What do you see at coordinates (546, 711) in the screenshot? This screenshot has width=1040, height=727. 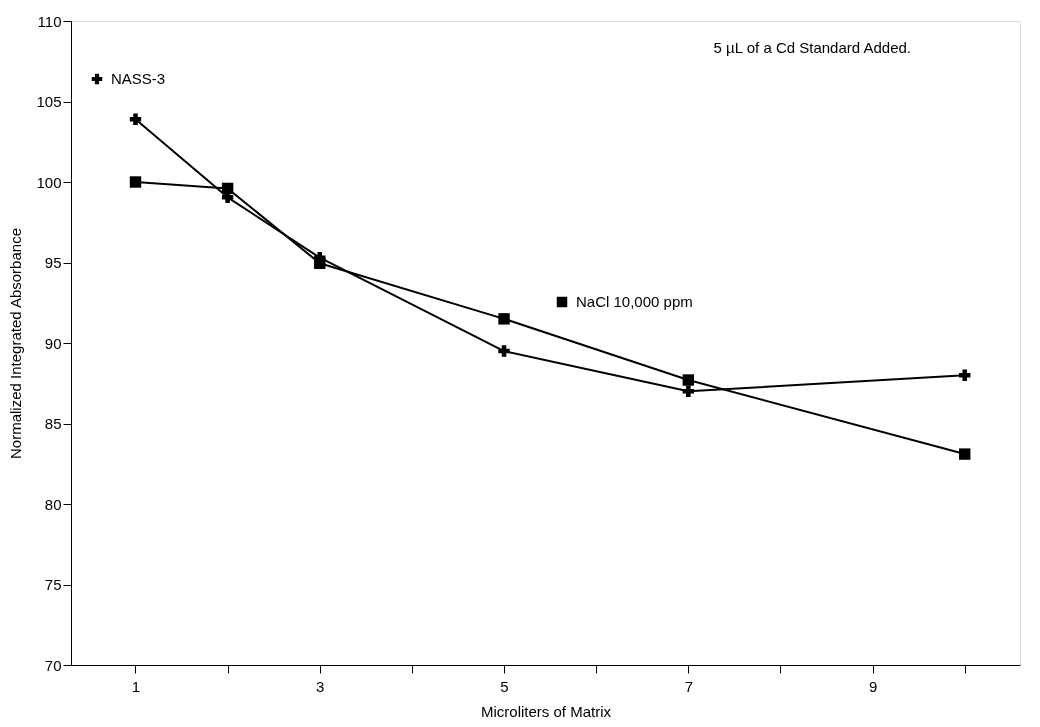 I see `x-axis-title: Microliters of Matrix` at bounding box center [546, 711].